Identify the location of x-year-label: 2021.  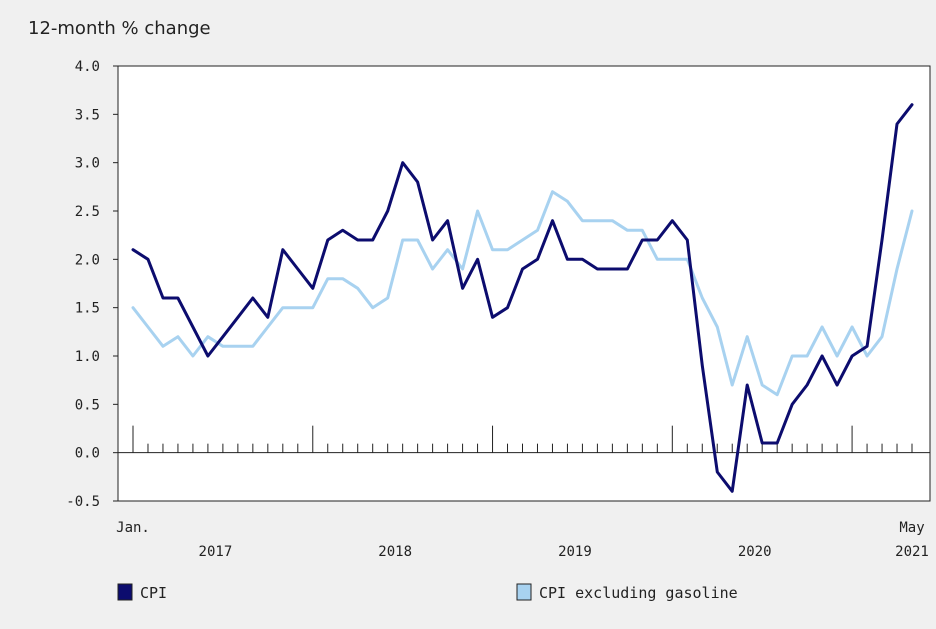
(912, 552).